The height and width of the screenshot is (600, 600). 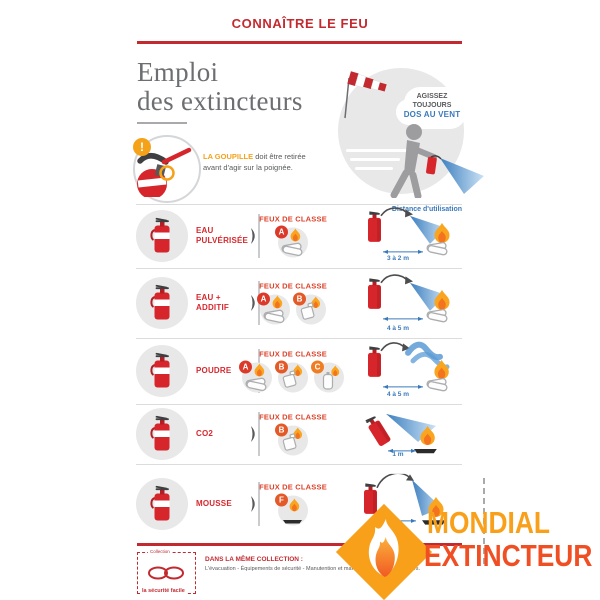 I want to click on distance-column-header: Distance d'utilisation, so click(x=426, y=209).